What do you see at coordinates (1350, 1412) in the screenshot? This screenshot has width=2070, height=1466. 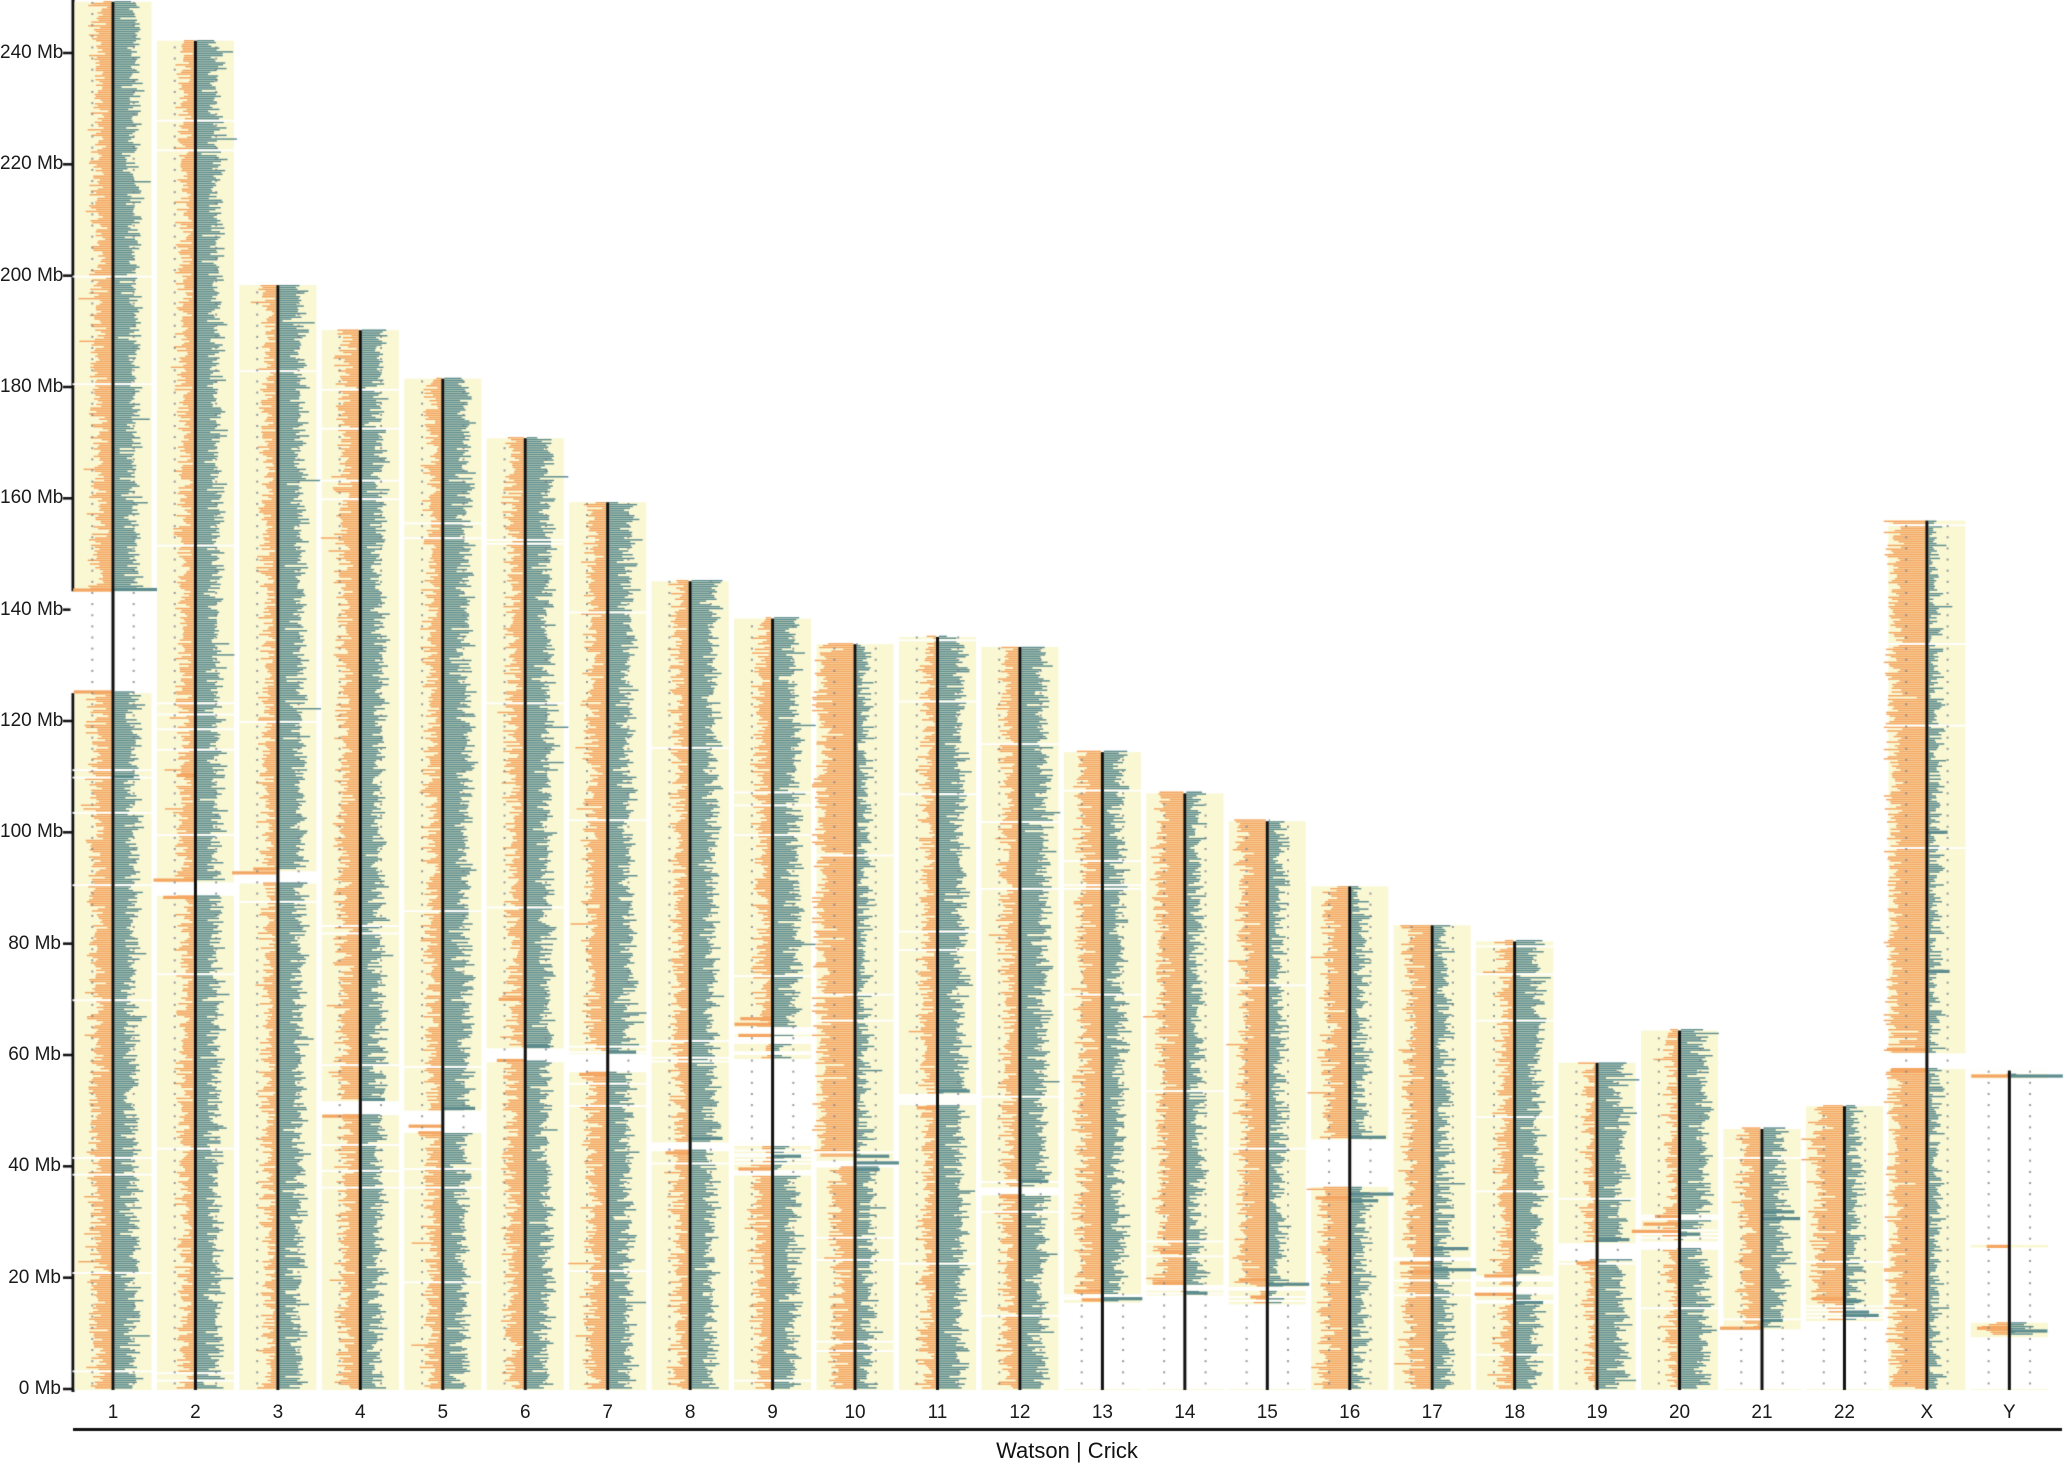 I see `chromosome-label-16: 16` at bounding box center [1350, 1412].